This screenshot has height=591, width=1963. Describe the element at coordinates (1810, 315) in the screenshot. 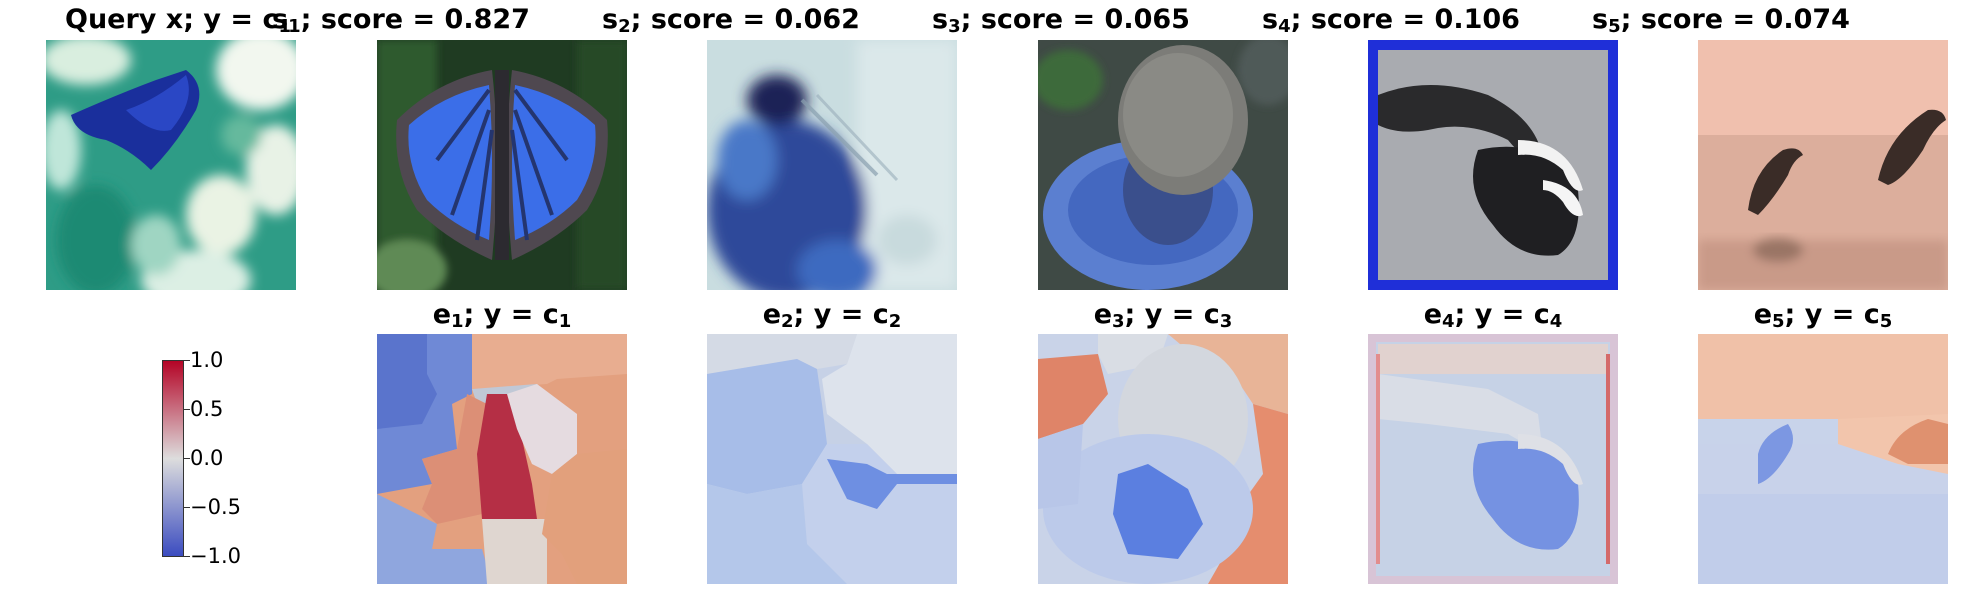

I see `explanation-5-title: e5; y = c5` at that location.